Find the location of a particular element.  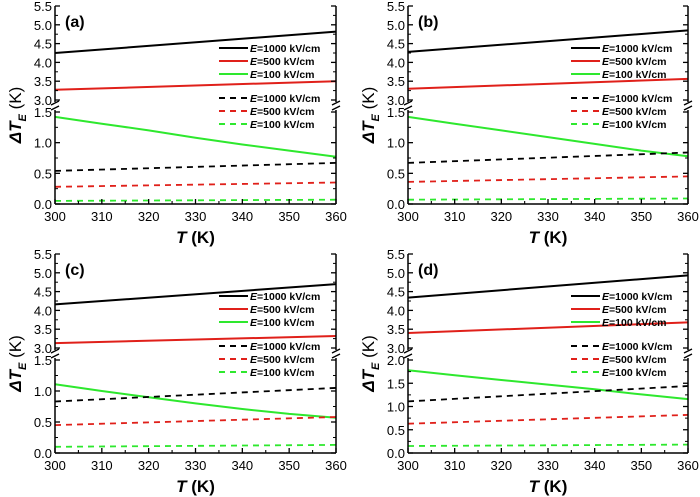

y-tick-label: 0.0 is located at coordinates (396, 453).